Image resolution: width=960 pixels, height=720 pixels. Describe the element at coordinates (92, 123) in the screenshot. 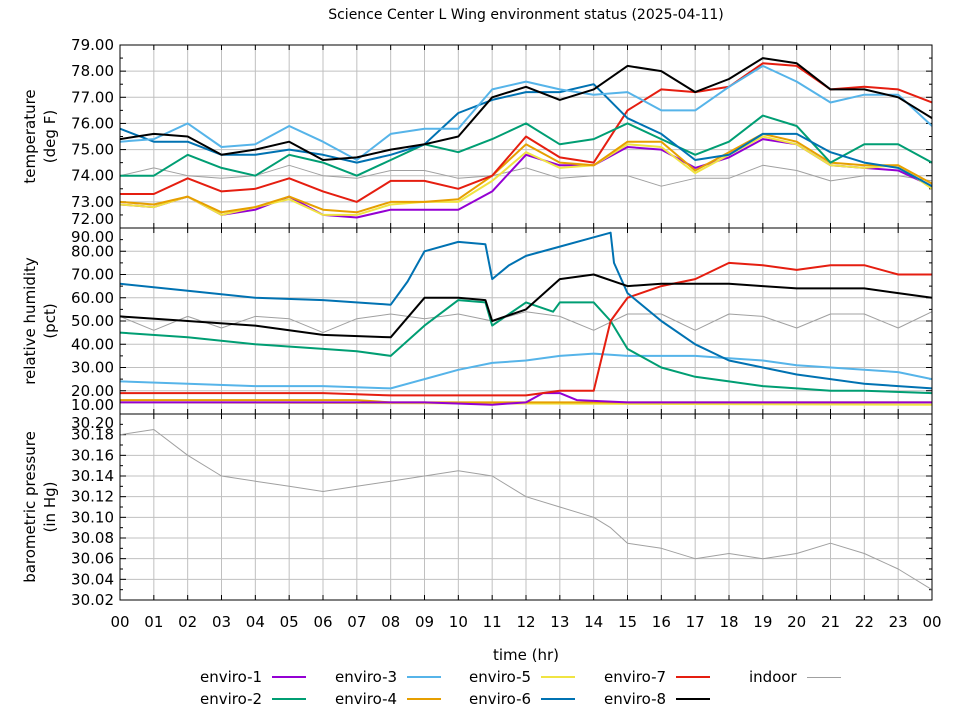

I see `y-tick-label: 76.00` at that location.